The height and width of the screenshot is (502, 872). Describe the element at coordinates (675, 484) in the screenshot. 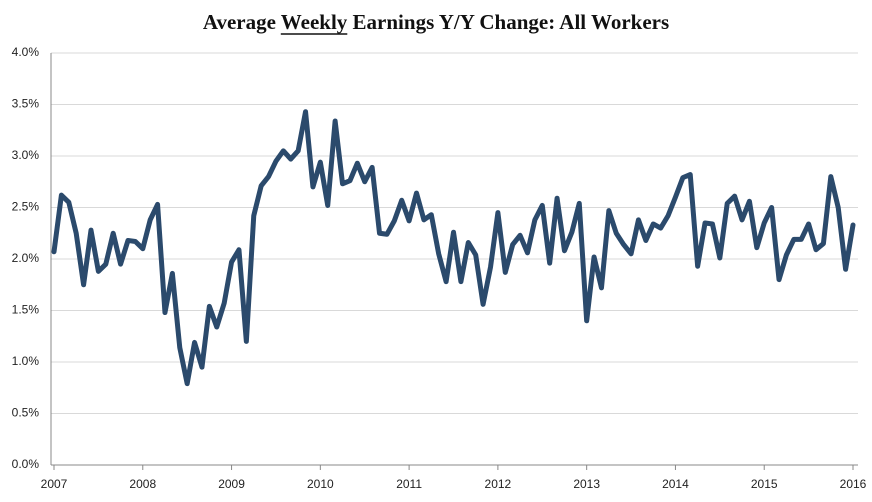

I see `x-tick-label: 2014` at that location.